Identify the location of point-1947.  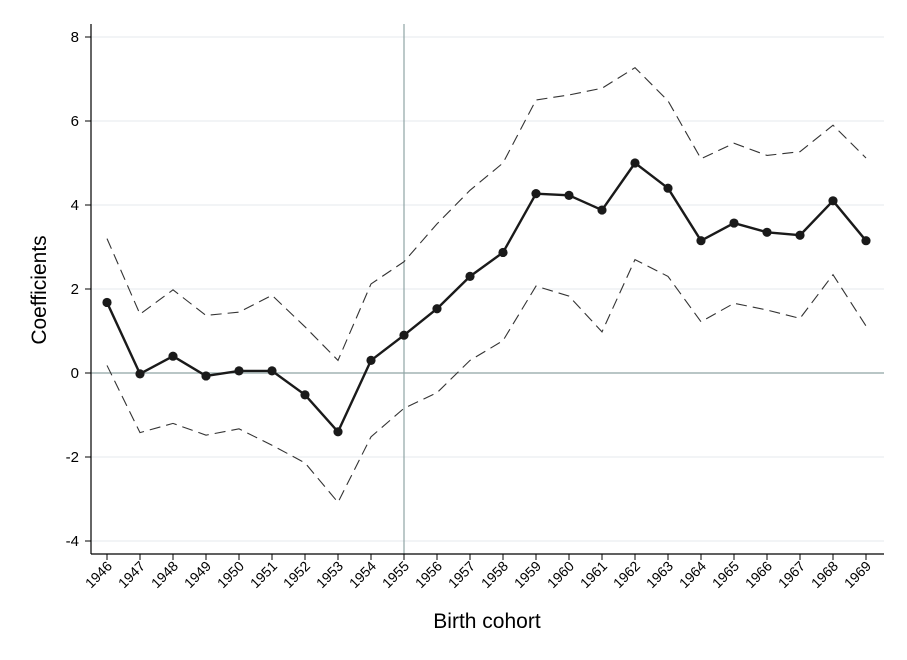
(140, 374).